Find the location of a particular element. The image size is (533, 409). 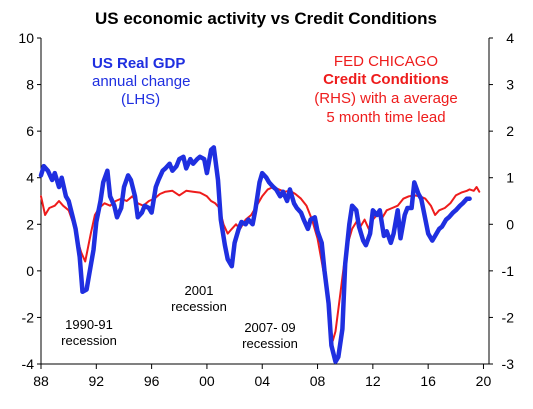

left-axis-ticks: -4 -2 0 2 4 6 8 10 is located at coordinates (29, 201).